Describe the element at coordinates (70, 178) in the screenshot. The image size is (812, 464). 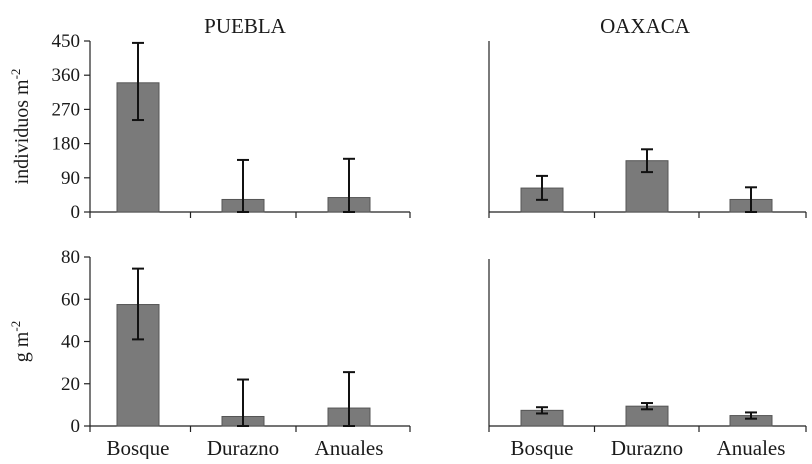
I see `y-tick-label: 90` at that location.